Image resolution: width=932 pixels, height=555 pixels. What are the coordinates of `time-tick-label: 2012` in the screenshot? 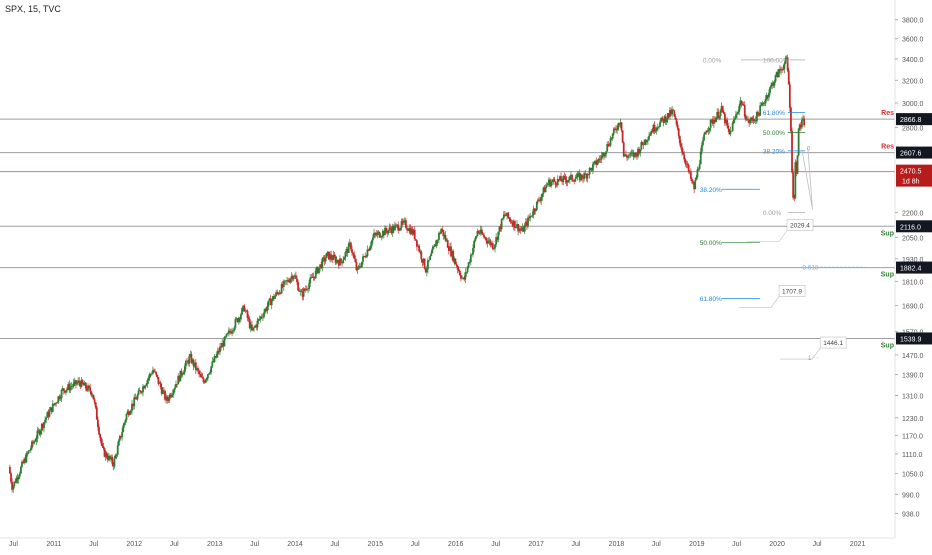 It's located at (134, 544).